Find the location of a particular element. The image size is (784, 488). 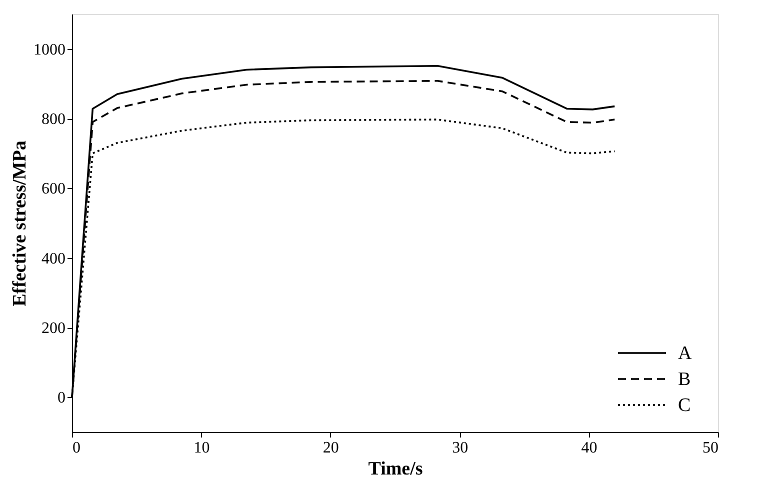

y-axis-title: Effective stress/MPa is located at coordinates (20, 223).